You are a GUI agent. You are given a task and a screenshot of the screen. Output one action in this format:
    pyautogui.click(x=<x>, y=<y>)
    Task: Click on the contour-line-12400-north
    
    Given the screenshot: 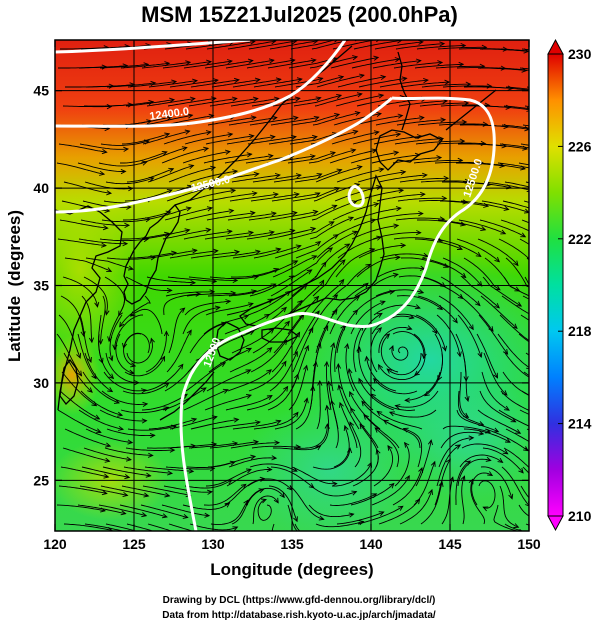 What is the action you would take?
    pyautogui.click(x=153, y=47)
    